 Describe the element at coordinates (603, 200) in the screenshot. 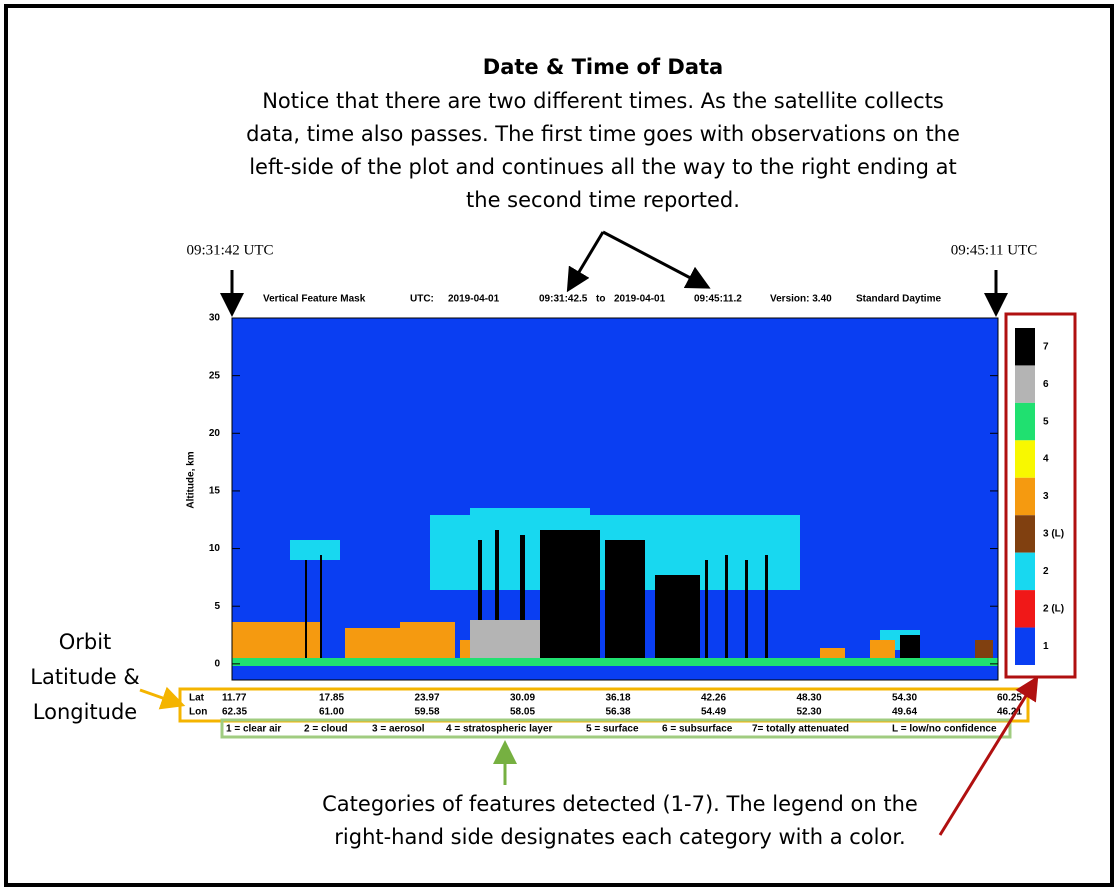

I see `body-line: the second time reported.` at that location.